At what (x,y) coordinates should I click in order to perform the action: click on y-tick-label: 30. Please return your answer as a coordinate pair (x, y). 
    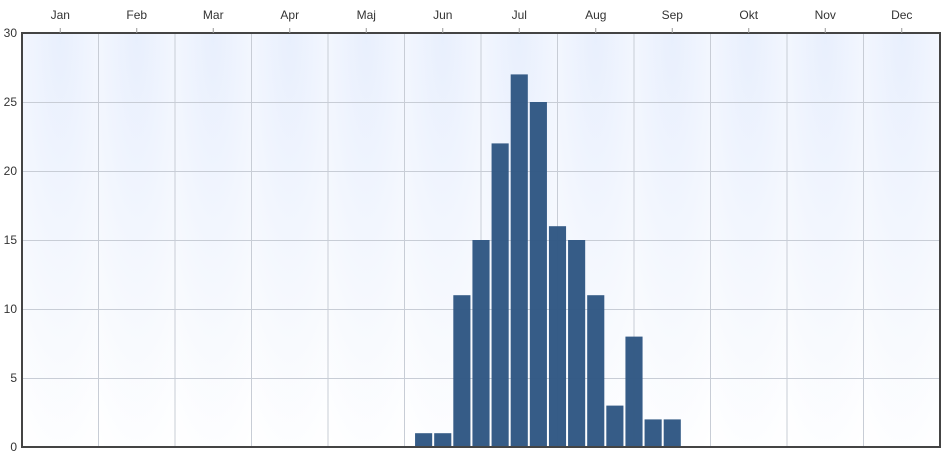
    Looking at the image, I should click on (11, 33).